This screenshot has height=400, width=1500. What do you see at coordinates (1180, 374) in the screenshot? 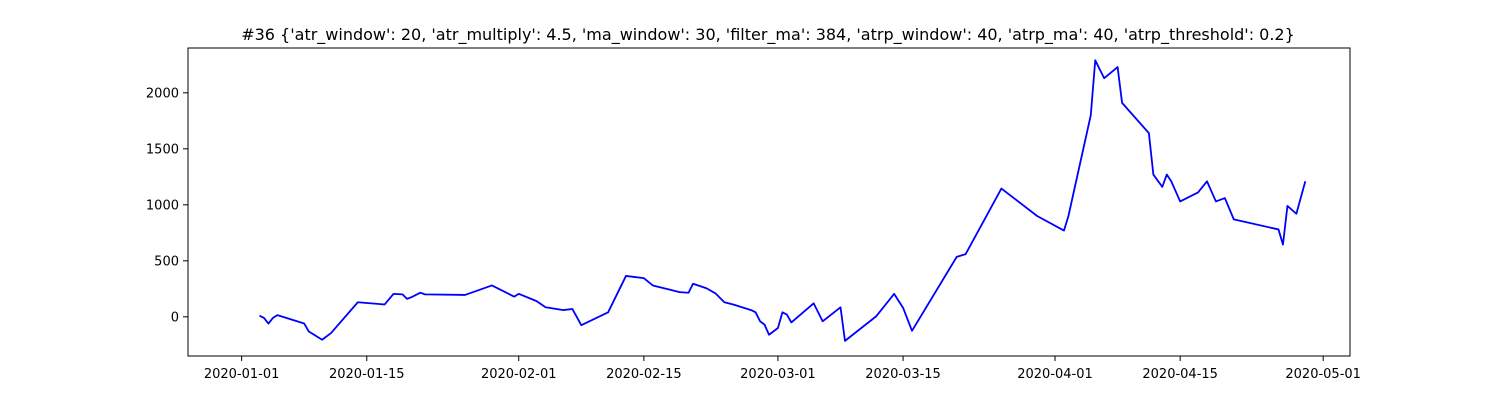
I see `x-tick-label: 2020-04-15` at bounding box center [1180, 374].